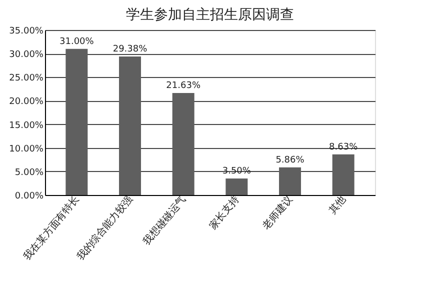 This screenshot has height=306, width=447. What do you see at coordinates (278, 213) in the screenshot?
I see `x-tick-label: 老师建议` at bounding box center [278, 213].